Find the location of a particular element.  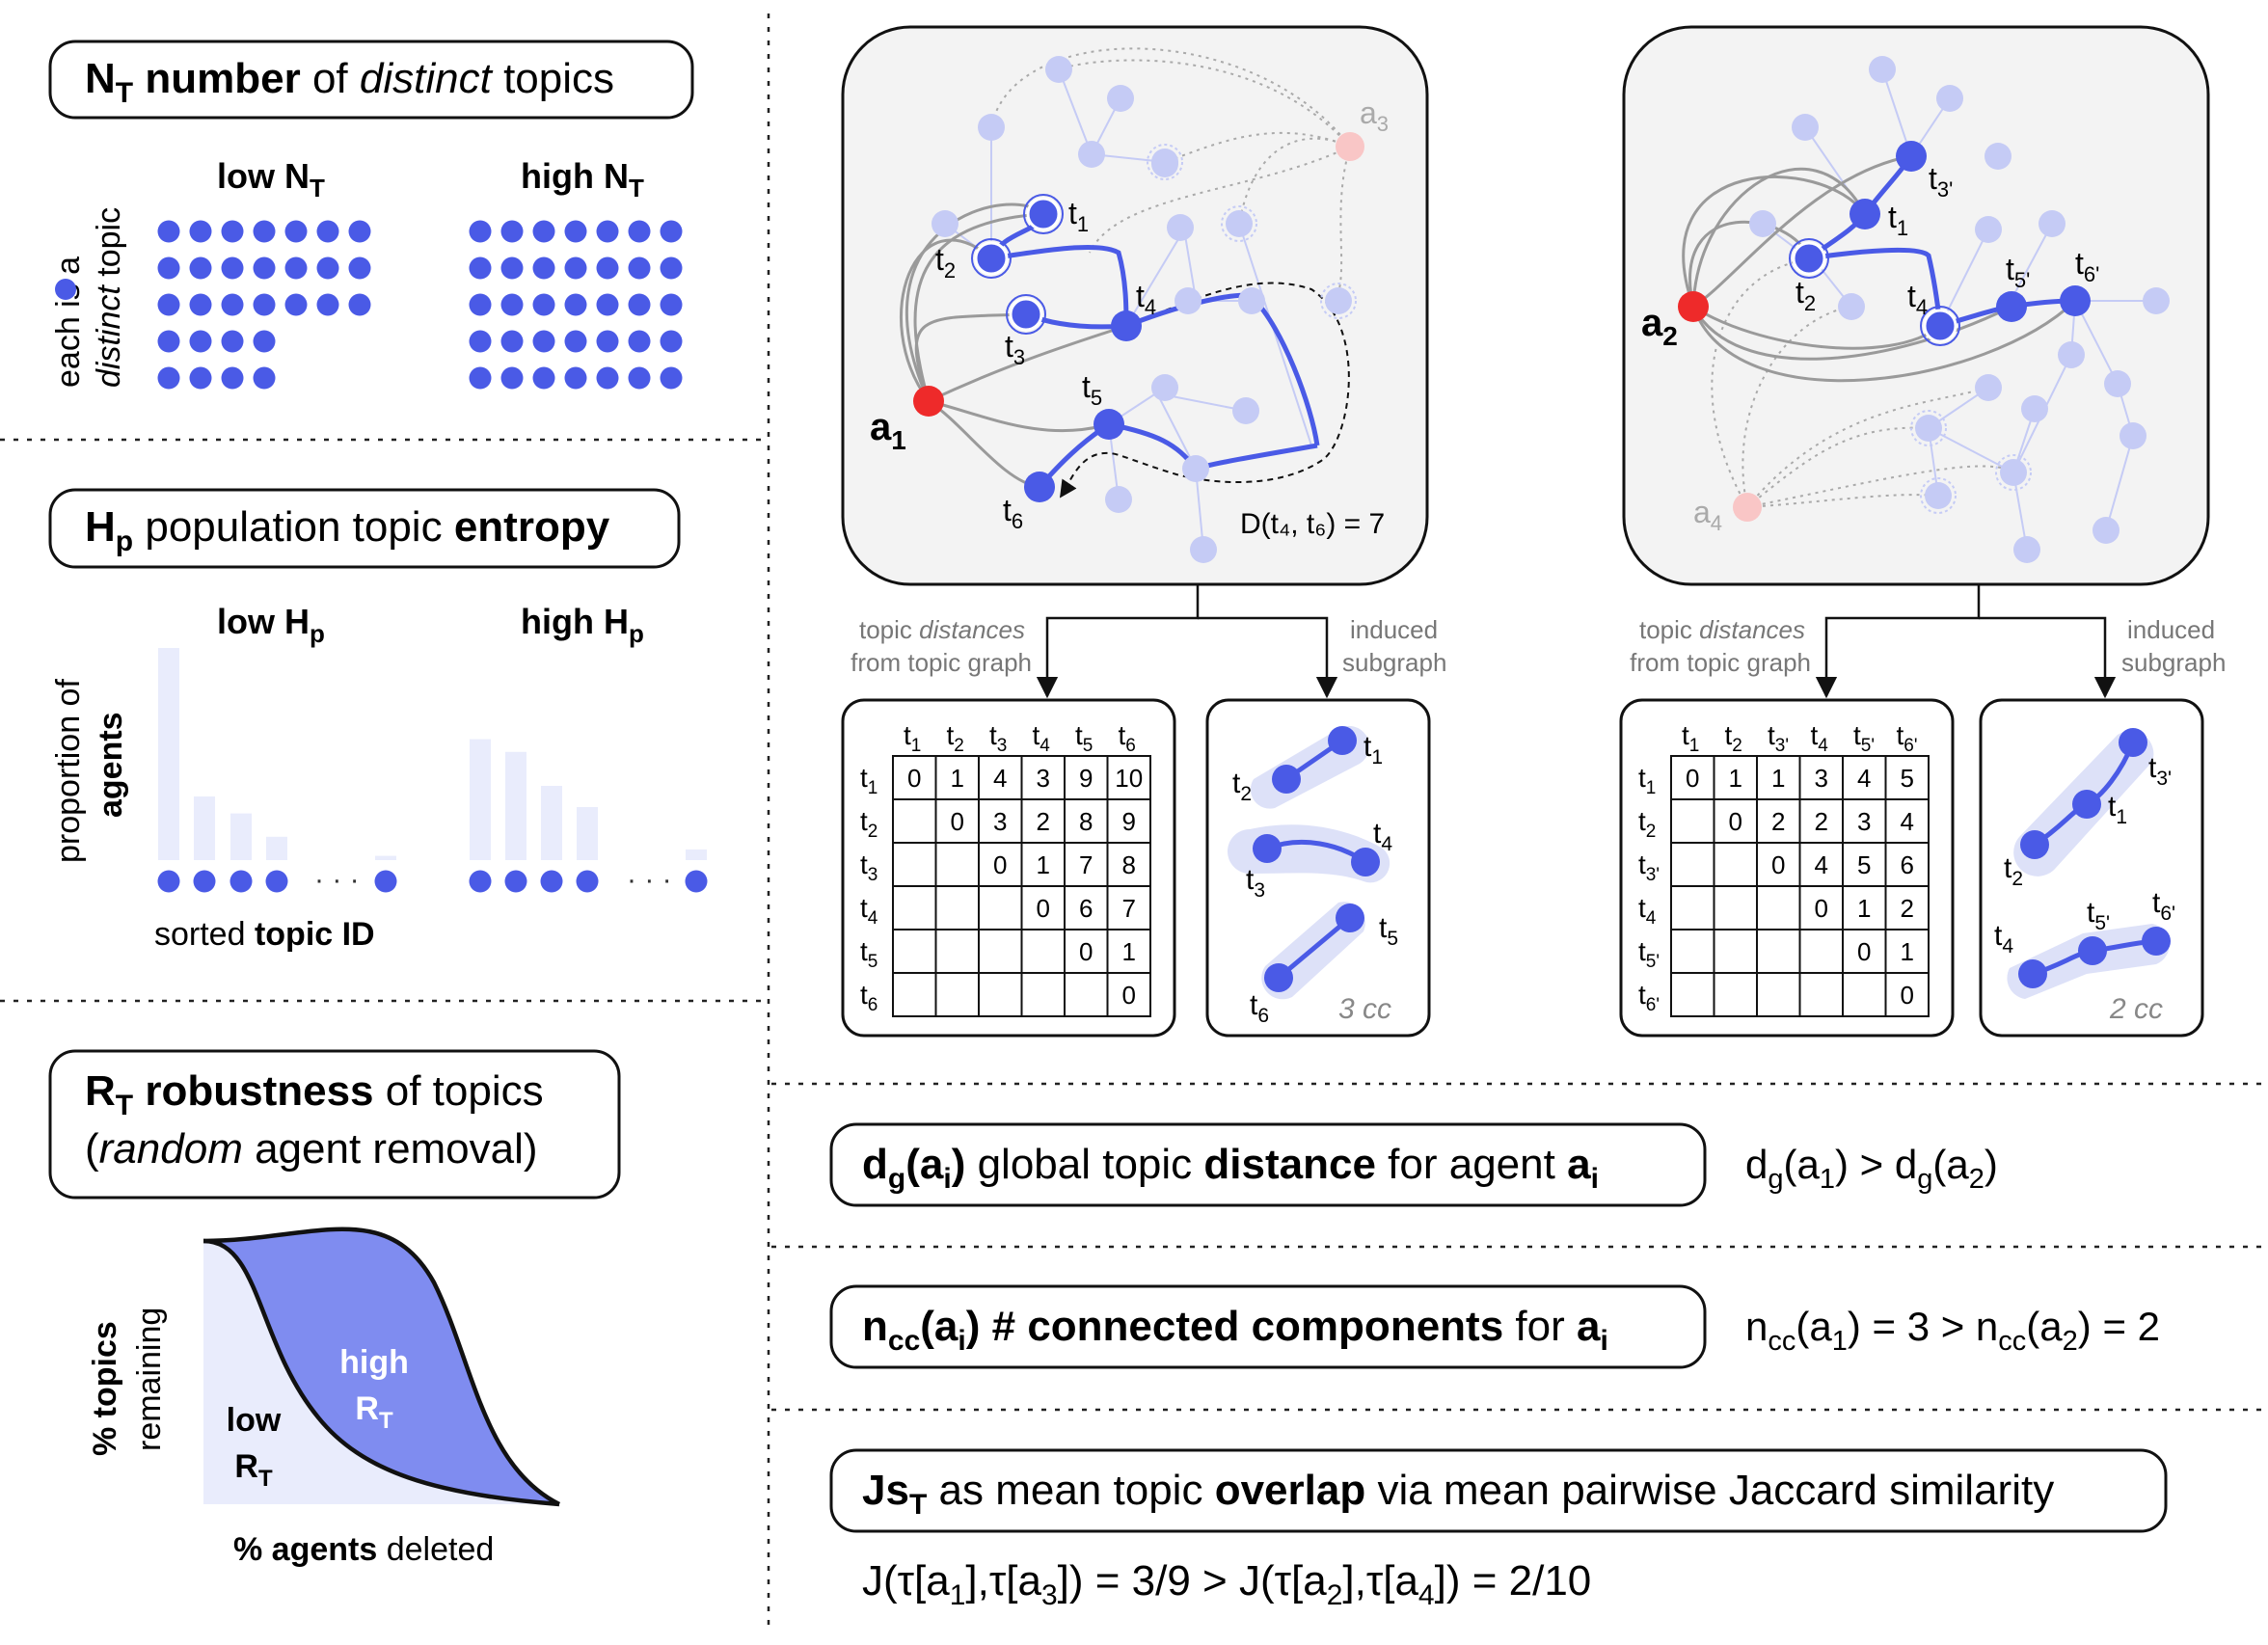

matrix-col-header: t6 is located at coordinates (1127, 738).